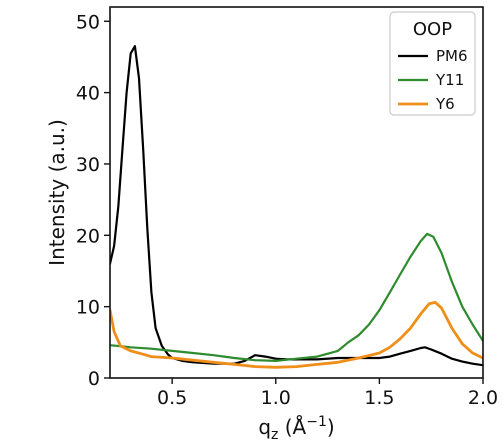 This screenshot has width=504, height=443. What do you see at coordinates (88, 236) in the screenshot?
I see `y-tick-label: 20` at bounding box center [88, 236].